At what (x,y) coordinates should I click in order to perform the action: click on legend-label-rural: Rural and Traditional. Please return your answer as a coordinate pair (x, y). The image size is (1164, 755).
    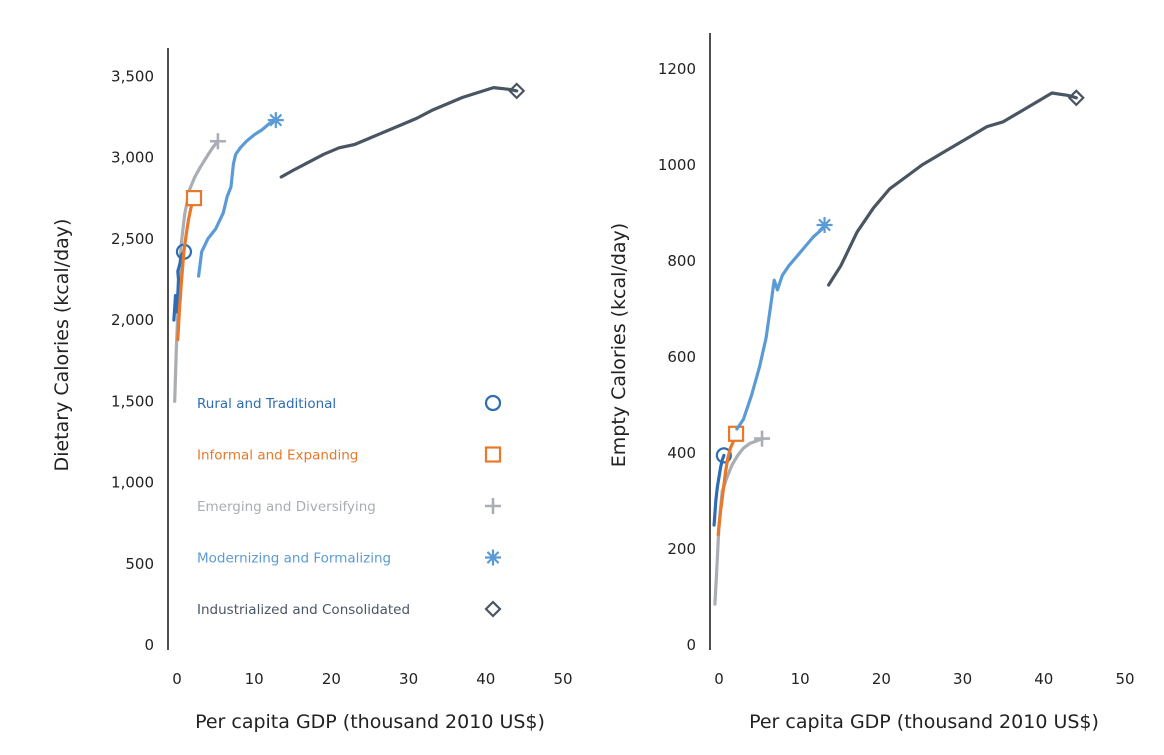
    Looking at the image, I should click on (266, 404).